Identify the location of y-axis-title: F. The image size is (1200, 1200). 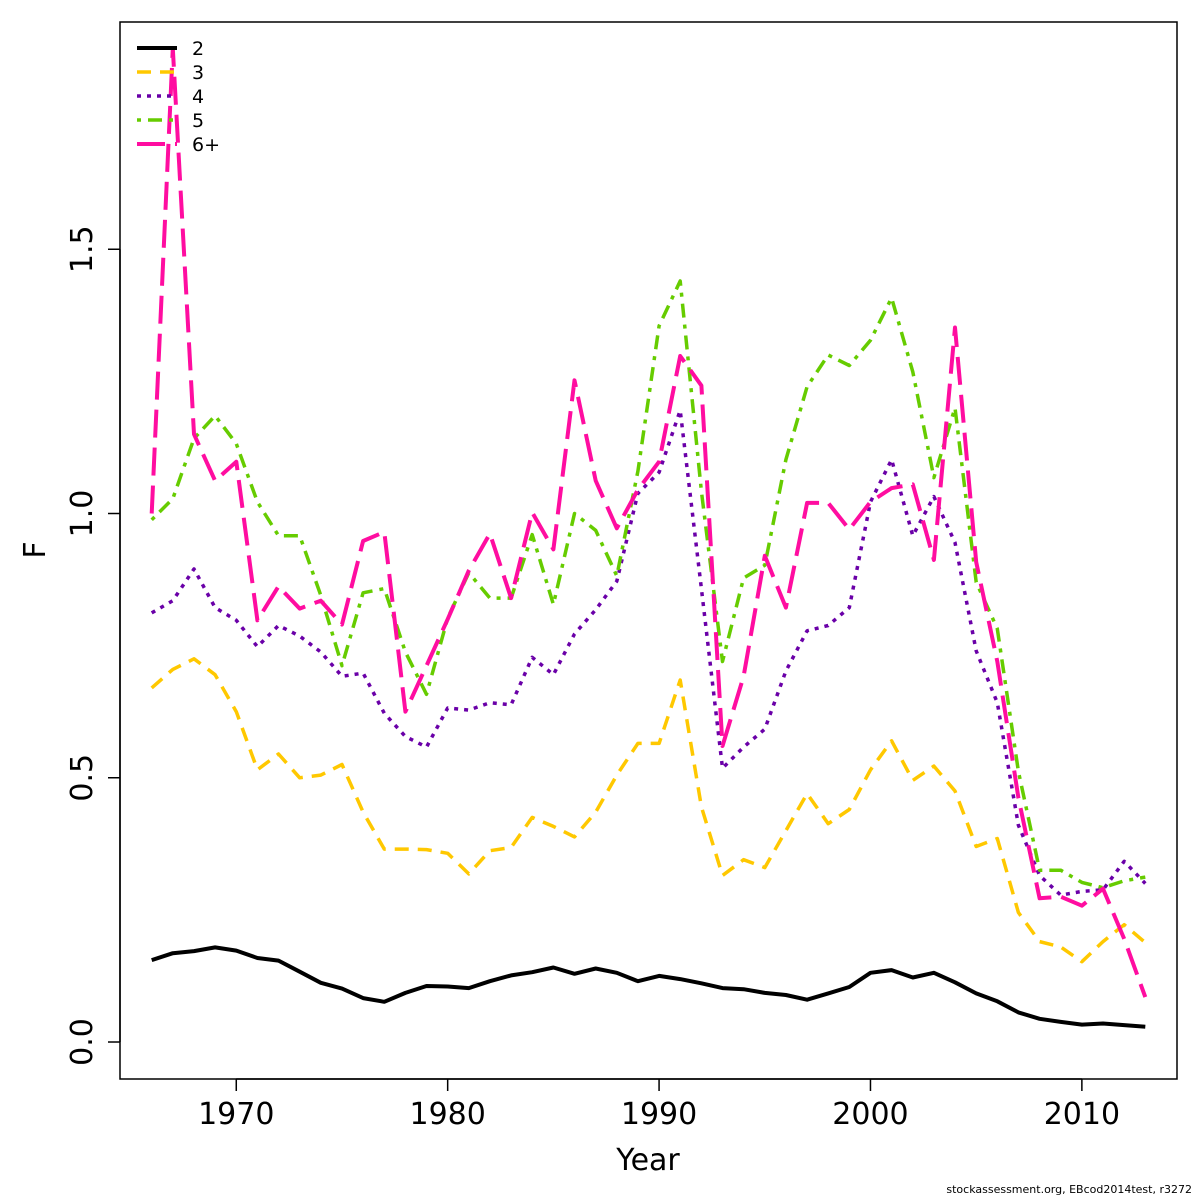
(35, 549).